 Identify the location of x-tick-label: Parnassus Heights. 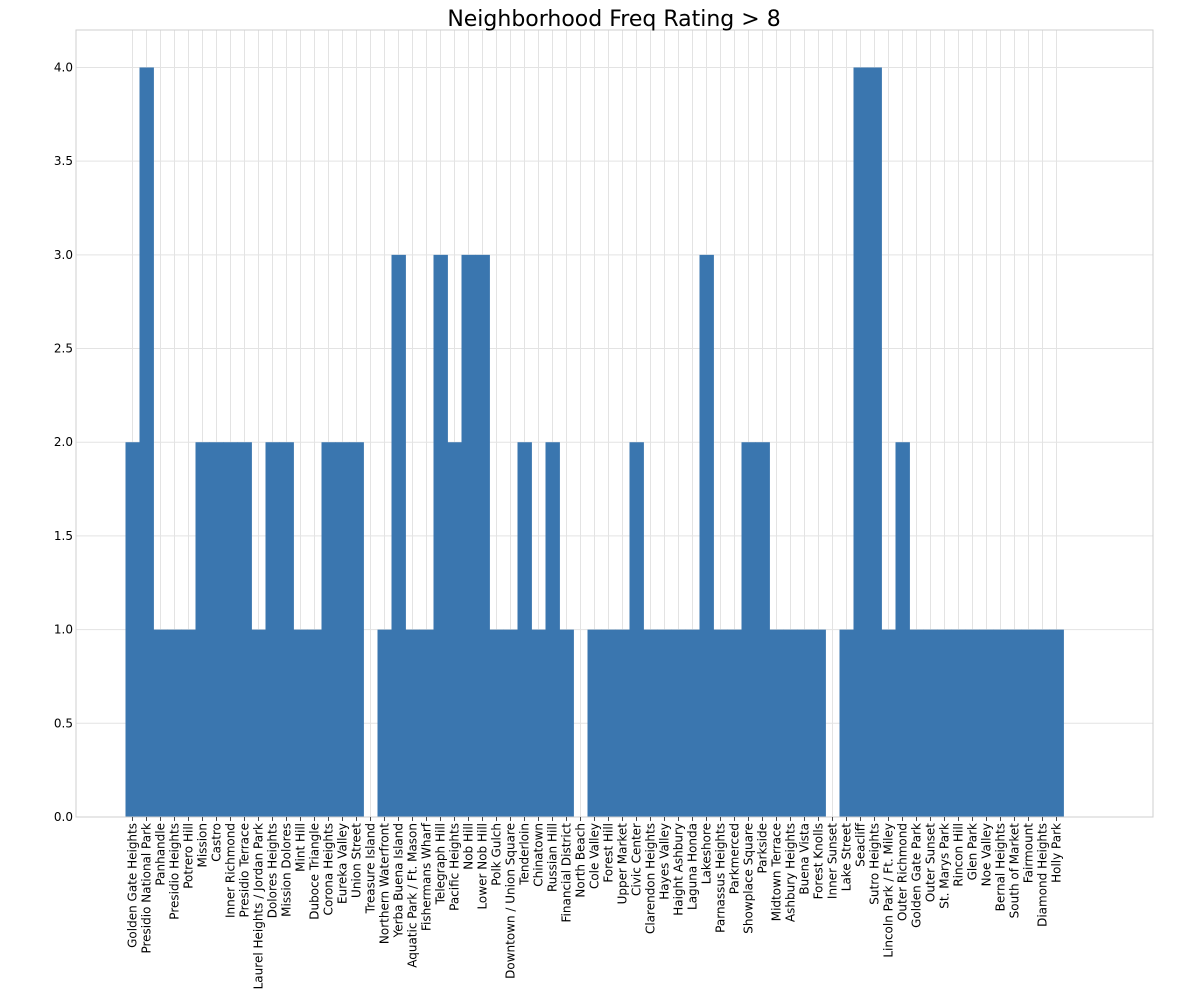
(721, 878).